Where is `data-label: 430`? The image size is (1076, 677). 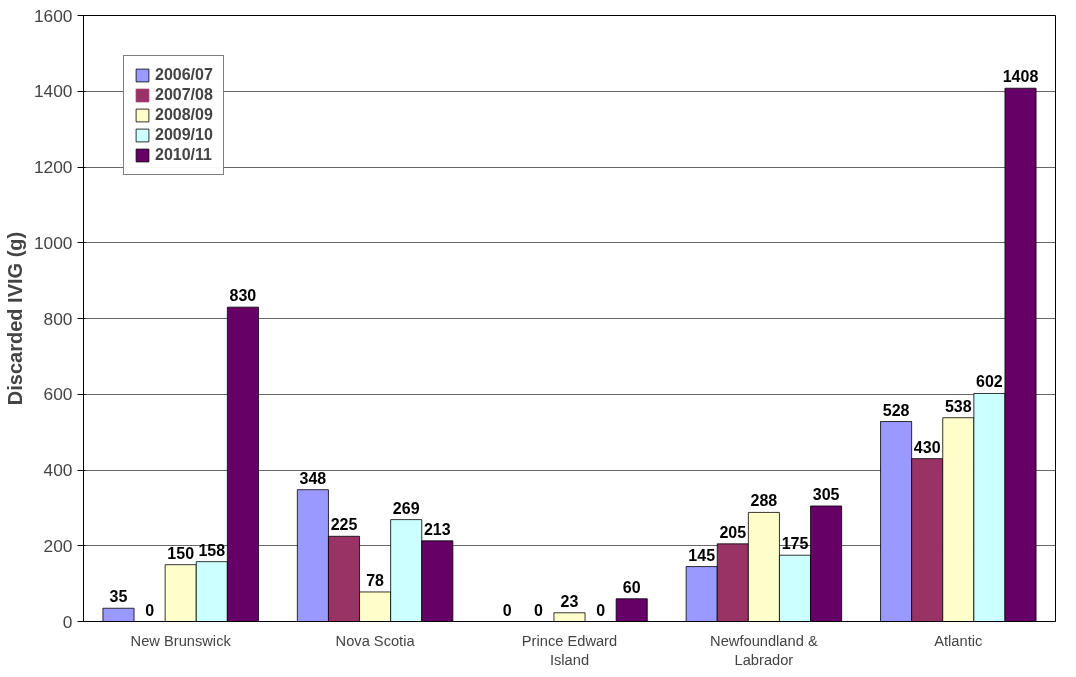
data-label: 430 is located at coordinates (927, 447).